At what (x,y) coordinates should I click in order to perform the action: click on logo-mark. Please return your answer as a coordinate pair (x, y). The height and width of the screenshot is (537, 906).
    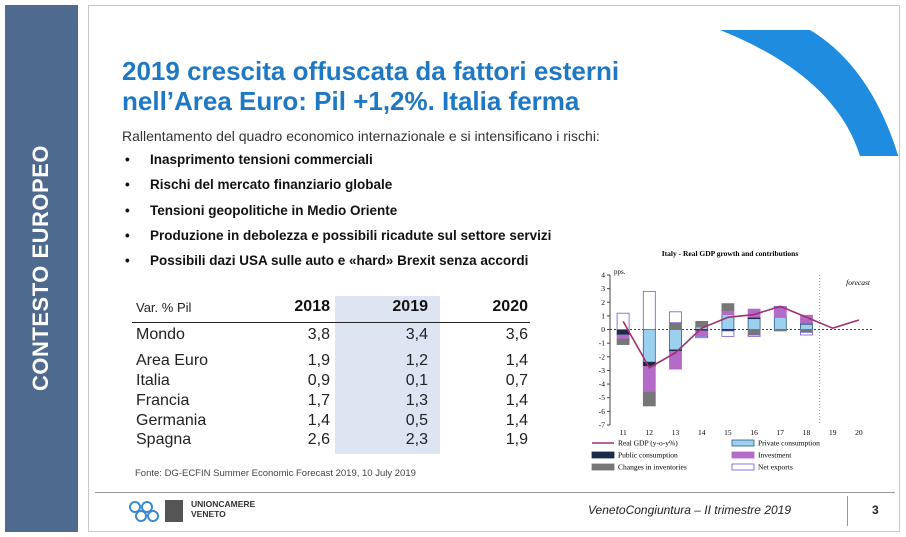
    Looking at the image, I should click on (156, 511).